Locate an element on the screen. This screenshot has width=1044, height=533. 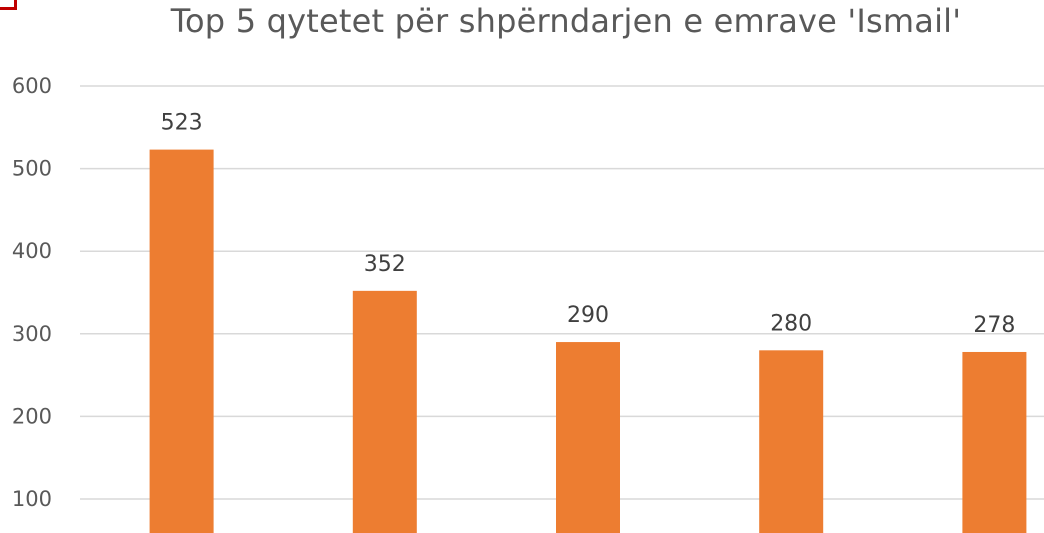
data-label-5: 278 is located at coordinates (994, 325).